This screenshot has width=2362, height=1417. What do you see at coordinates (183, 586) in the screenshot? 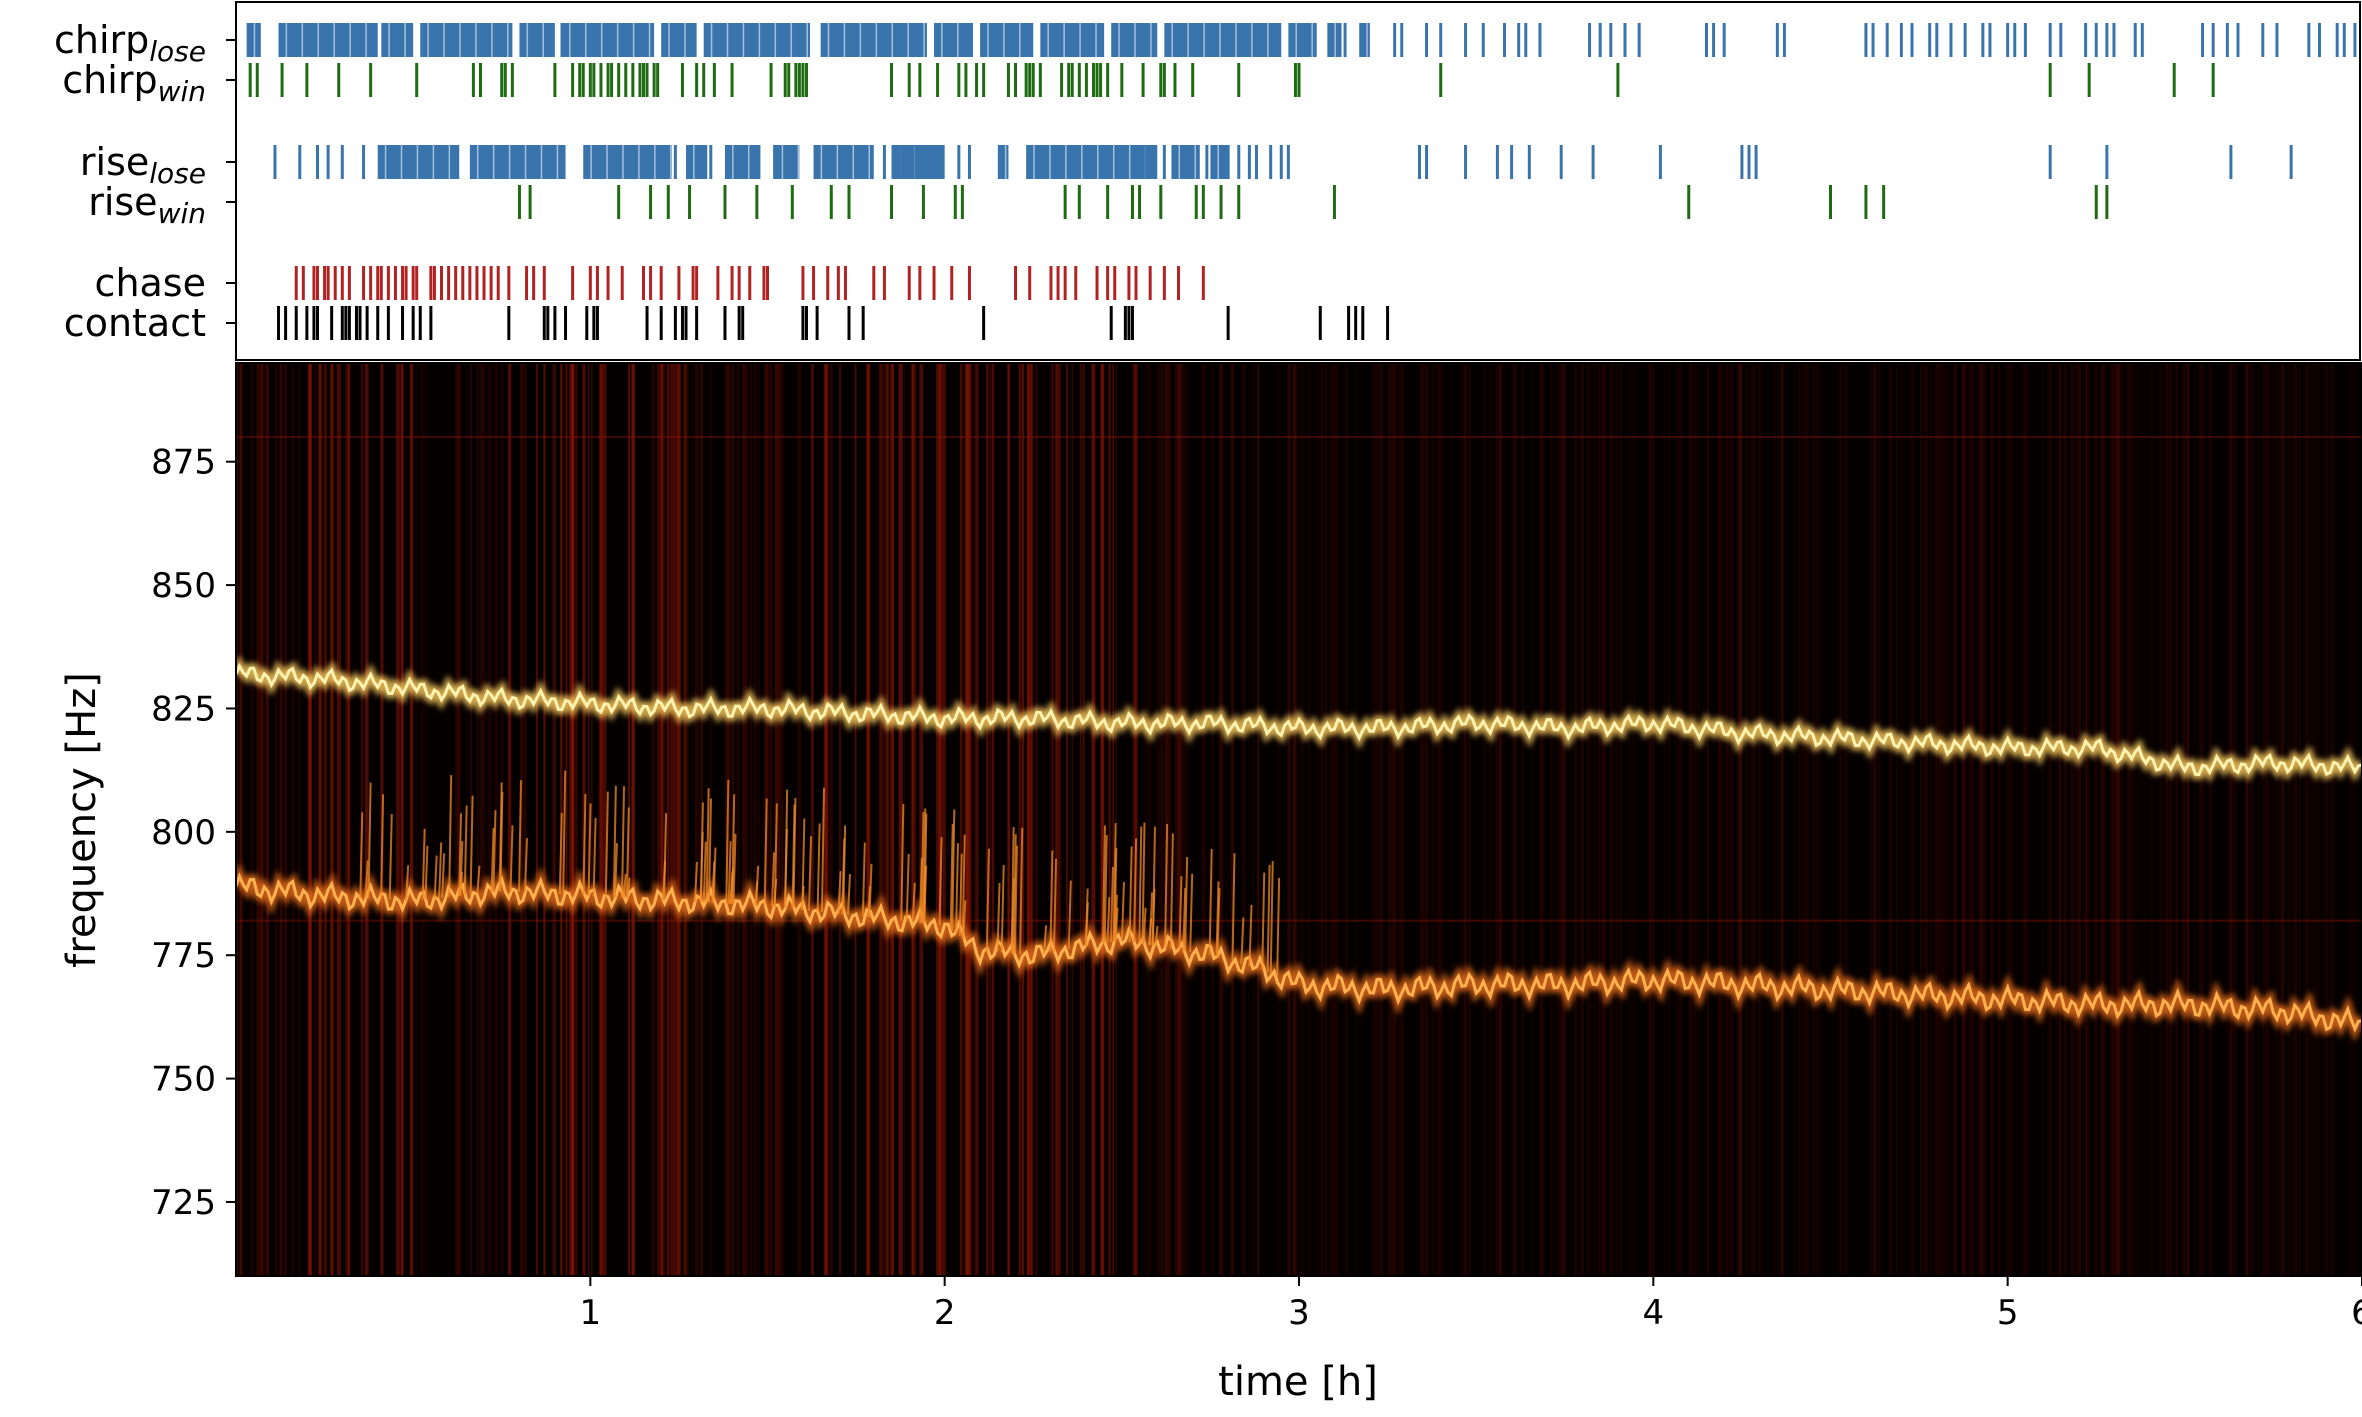
I see `y-tick-label: 850` at bounding box center [183, 586].